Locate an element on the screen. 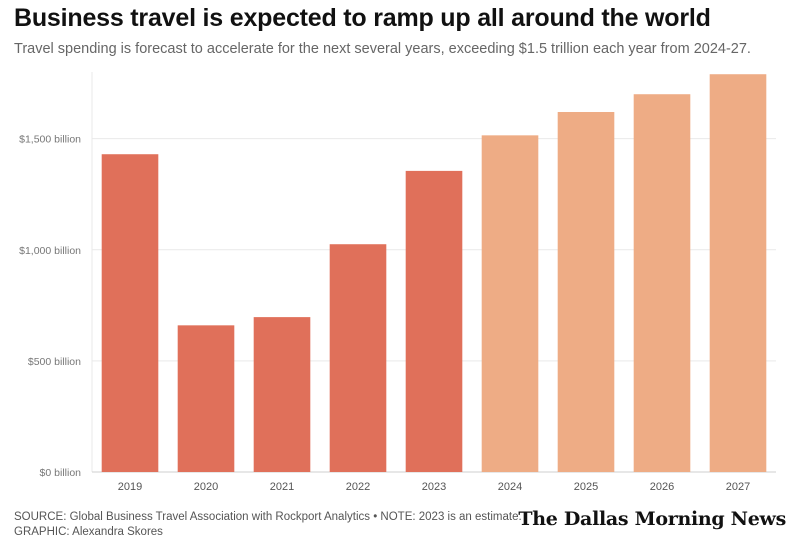  bar-2021 is located at coordinates (282, 394).